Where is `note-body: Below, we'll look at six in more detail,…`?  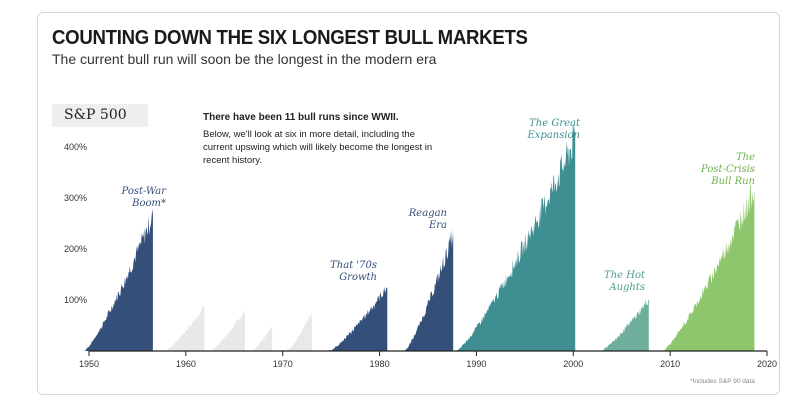 note-body: Below, we'll look at six in more detail,… is located at coordinates (318, 147).